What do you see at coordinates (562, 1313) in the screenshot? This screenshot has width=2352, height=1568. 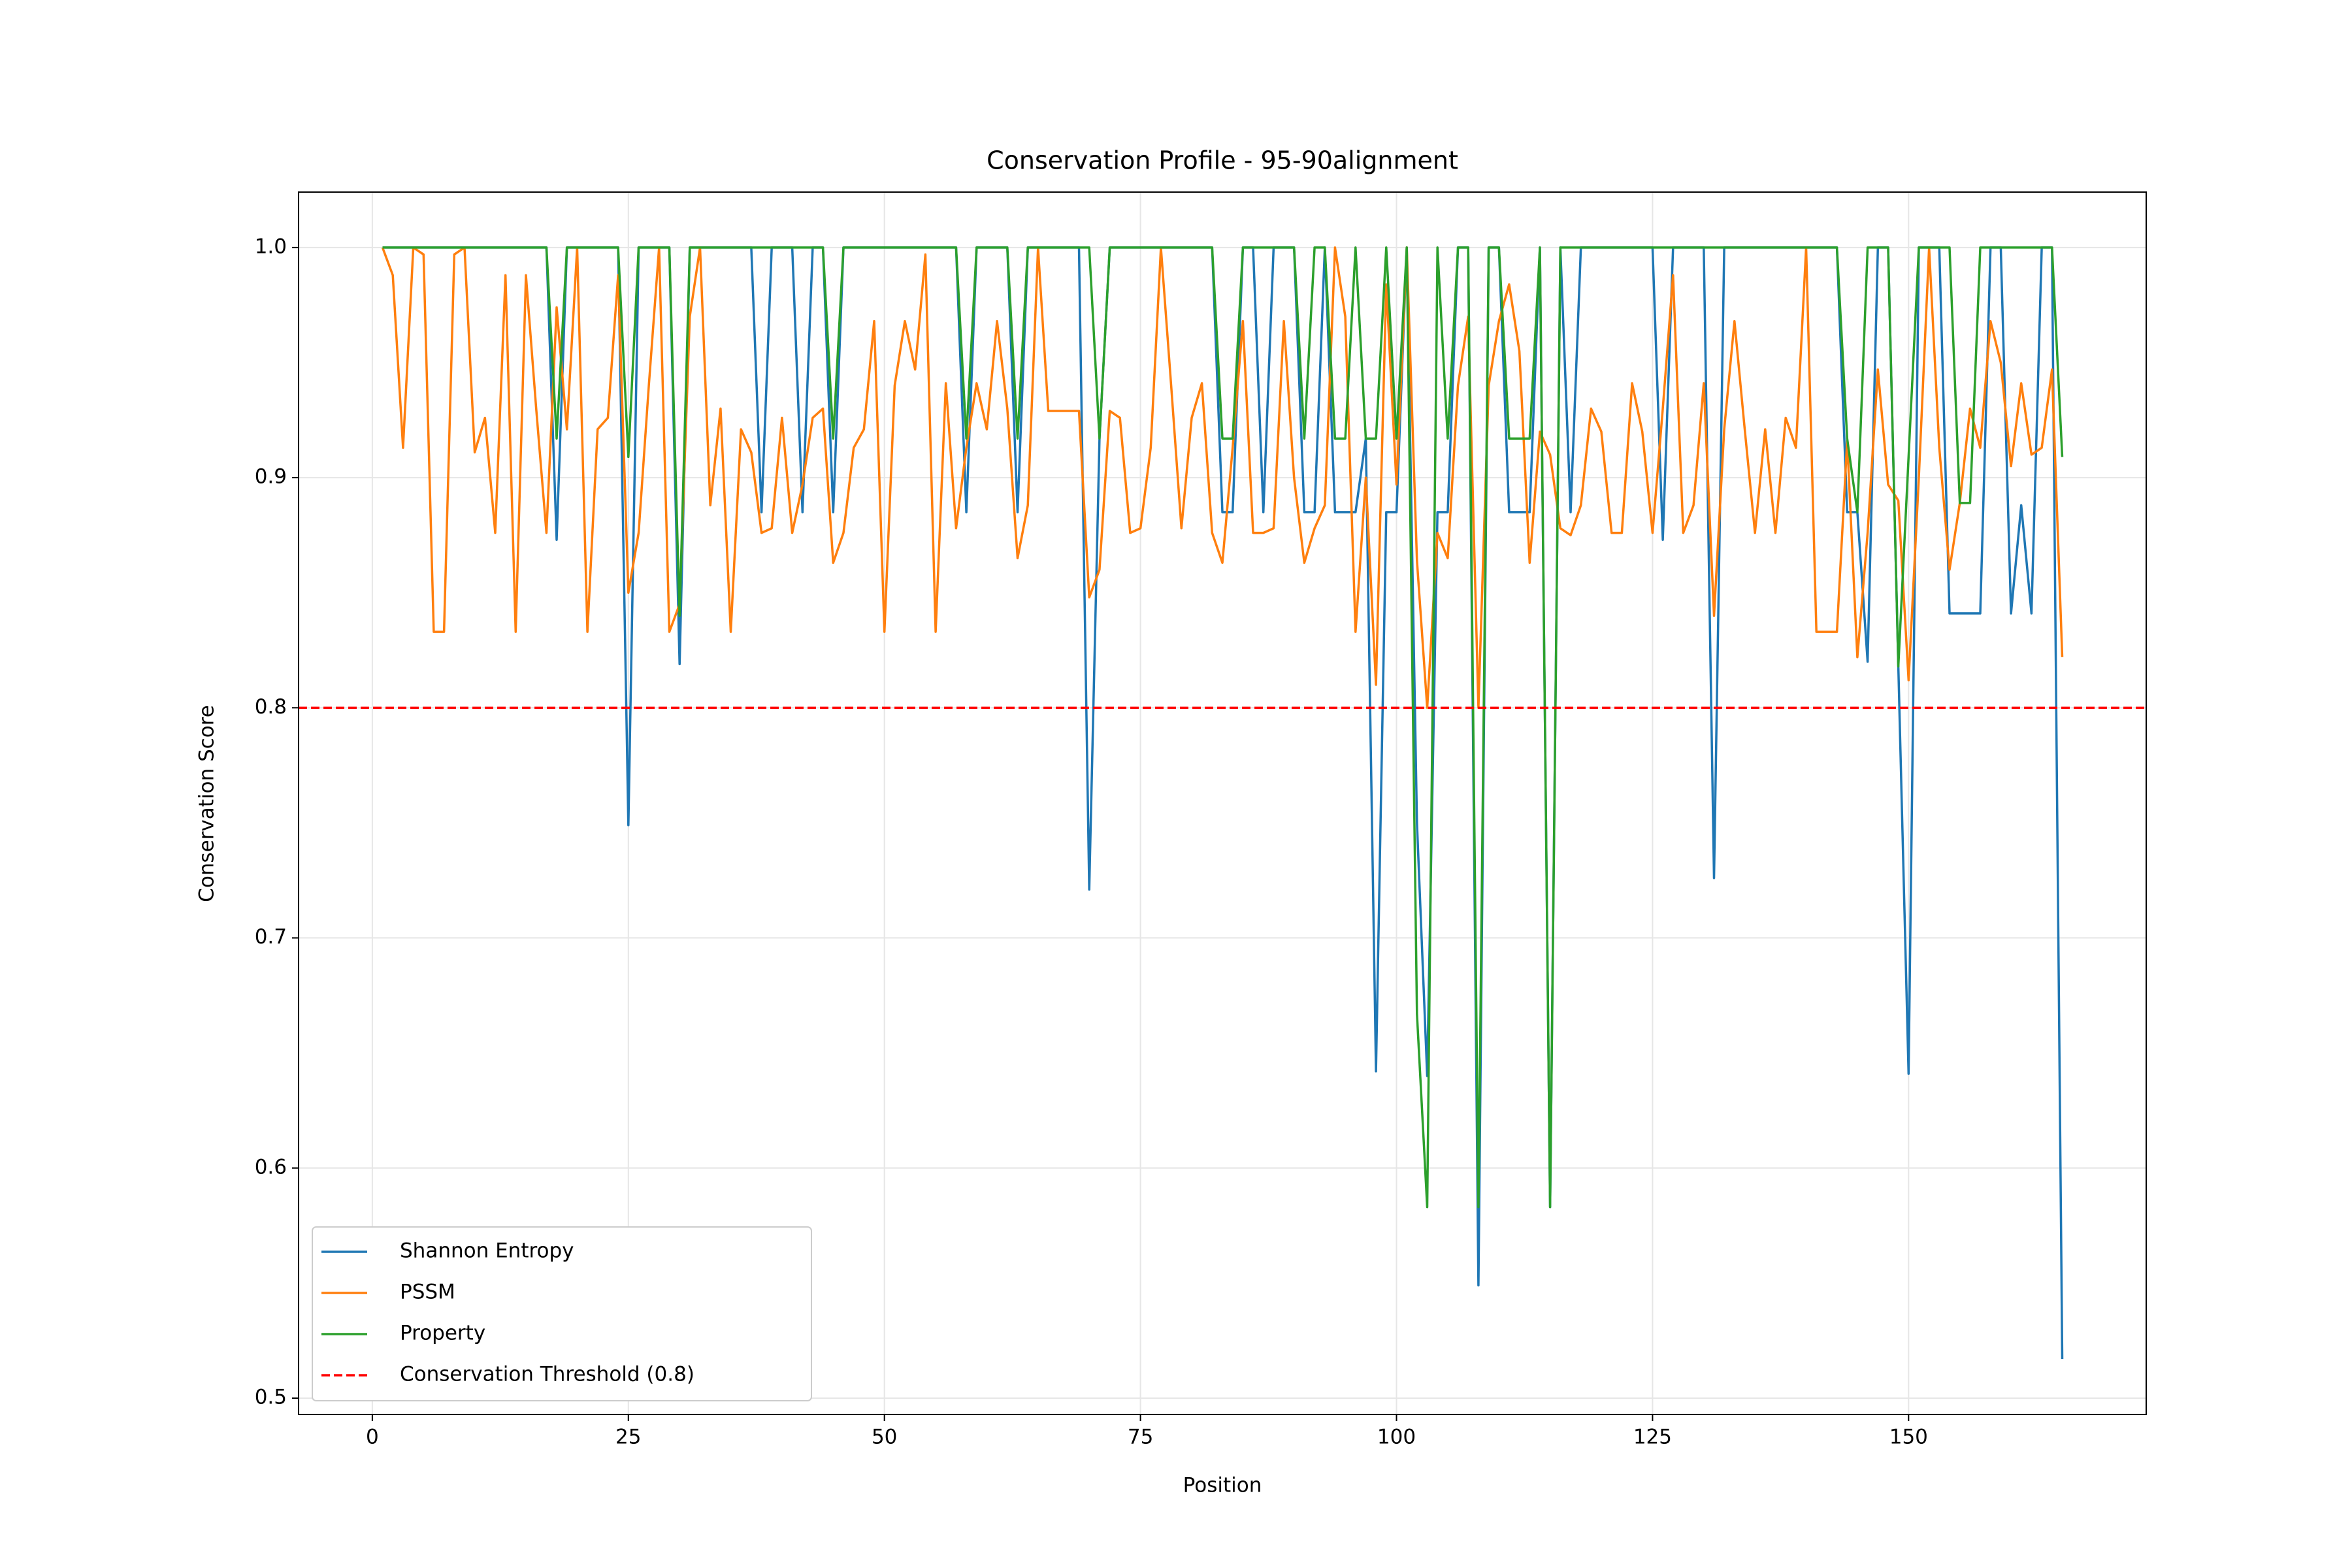 I see `legend-box` at bounding box center [562, 1313].